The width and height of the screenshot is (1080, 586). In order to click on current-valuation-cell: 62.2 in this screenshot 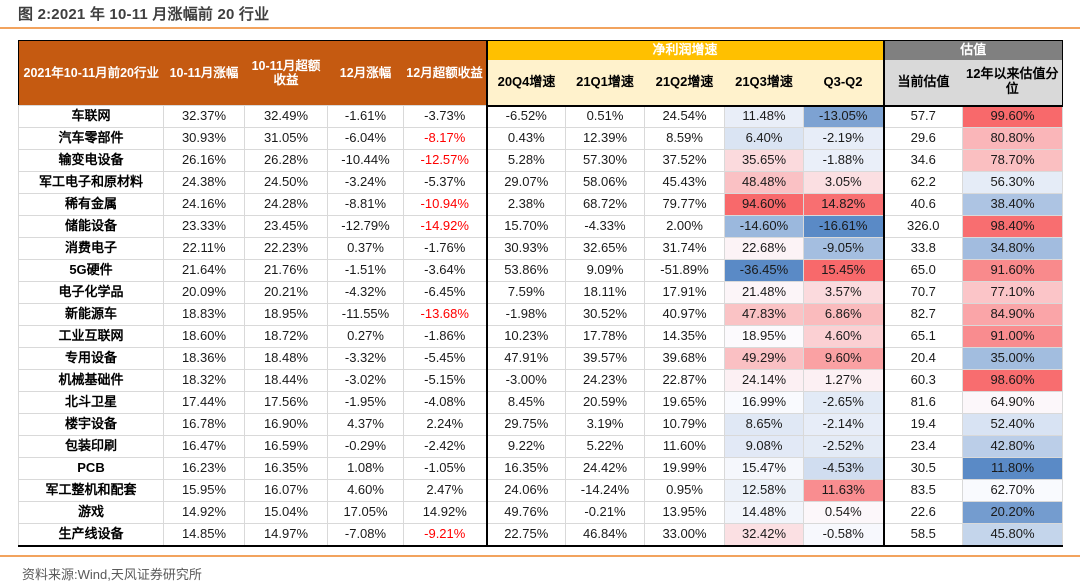, I will do `click(922, 182)`.